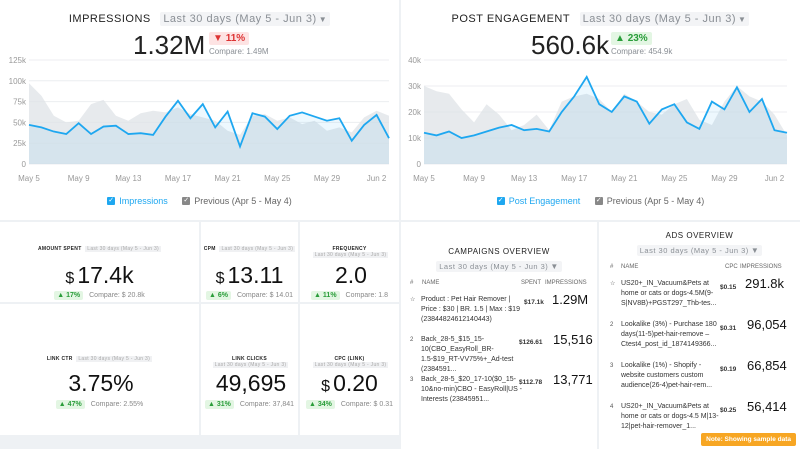 This screenshot has width=800, height=449. I want to click on impressions-range-label: Last 30 days (May 5 - Jun 3), so click(240, 19).